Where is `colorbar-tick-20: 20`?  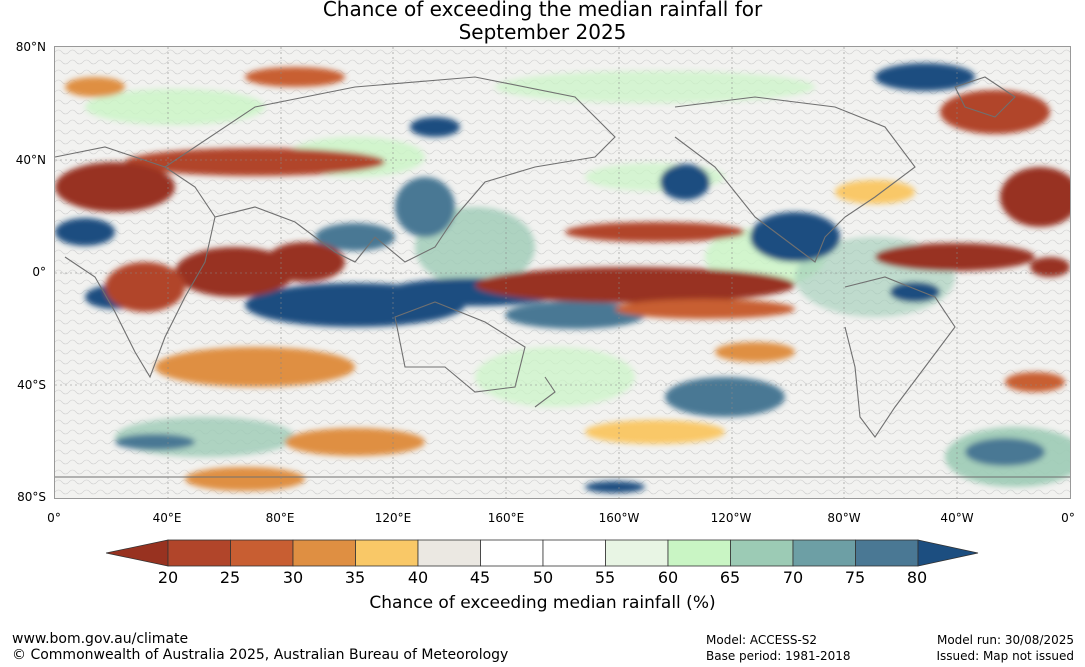
colorbar-tick-20: 20 is located at coordinates (168, 577).